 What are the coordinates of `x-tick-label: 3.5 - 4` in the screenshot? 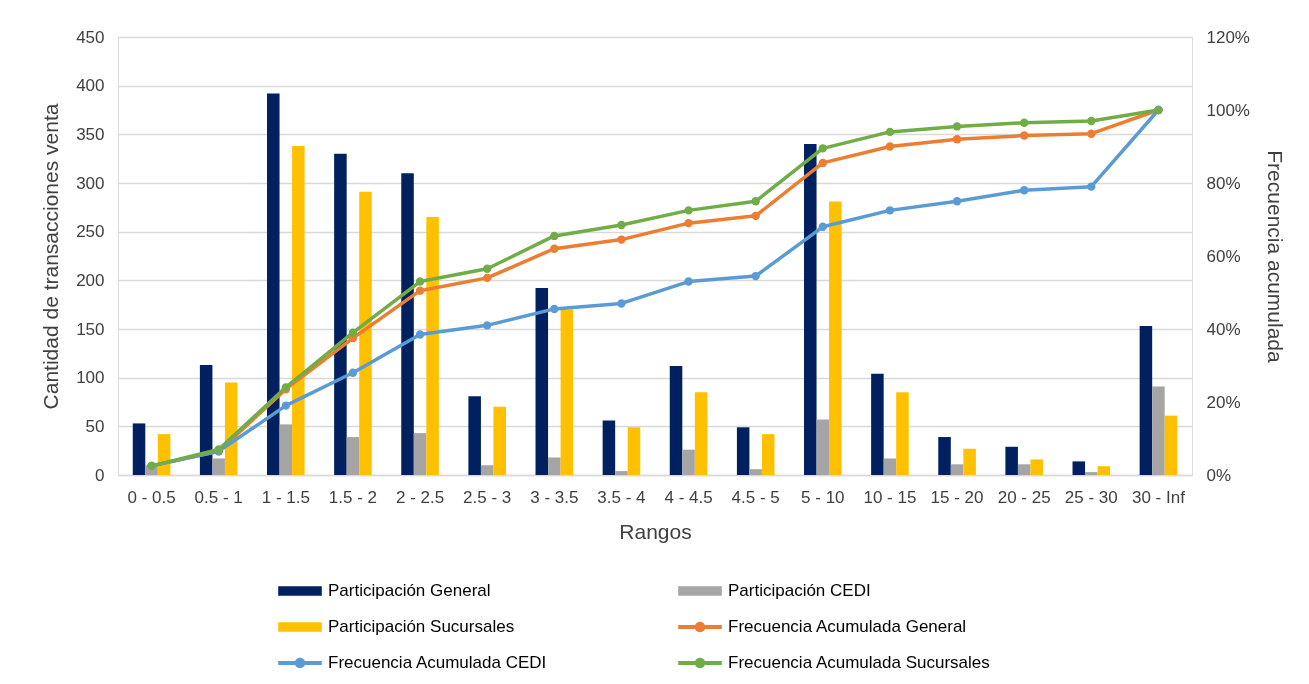 It's located at (621, 497).